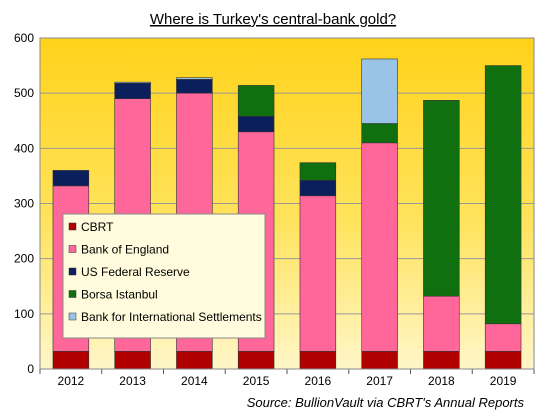 The image size is (547, 420). Describe the element at coordinates (132, 381) in the screenshot. I see `x-tick-label: 2013` at that location.